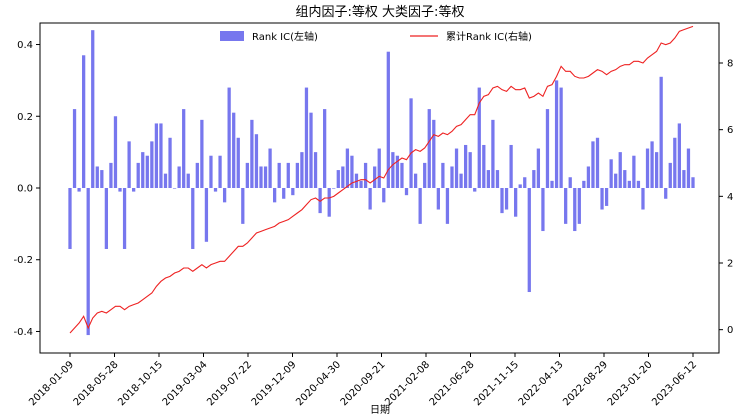 This screenshot has width=744, height=417. Describe the element at coordinates (96, 383) in the screenshot. I see `x-tick-label-1: 2018-05-28` at that location.